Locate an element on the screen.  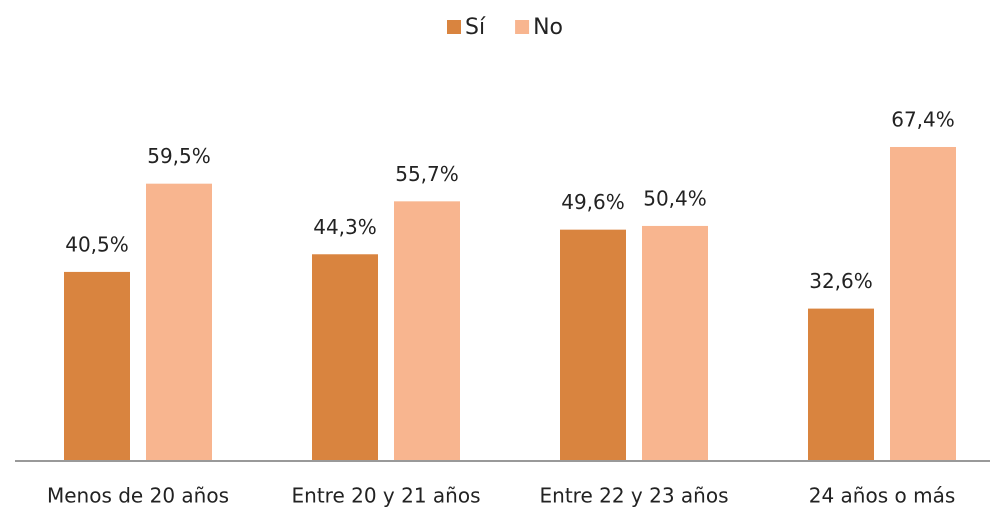
value-label: 40,5% is located at coordinates (97, 244).